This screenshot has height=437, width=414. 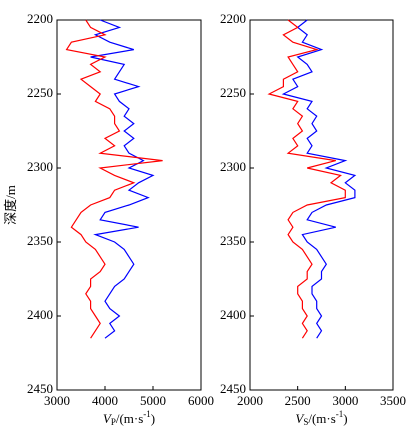 I want to click on x-tick-label: 3500, so click(x=393, y=400).